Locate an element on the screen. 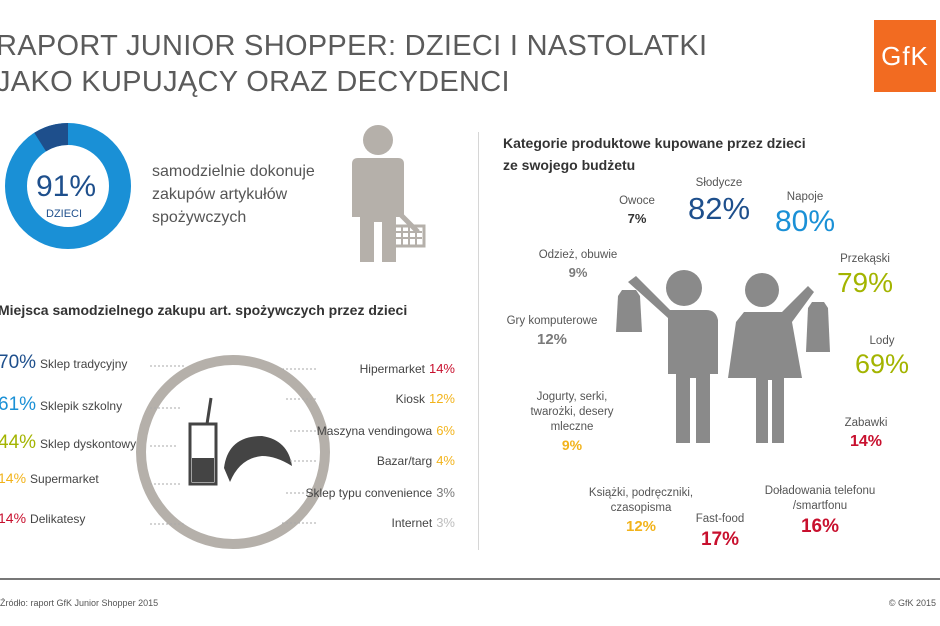 This screenshot has height=626, width=940. drink-icon is located at coordinates (203, 441).